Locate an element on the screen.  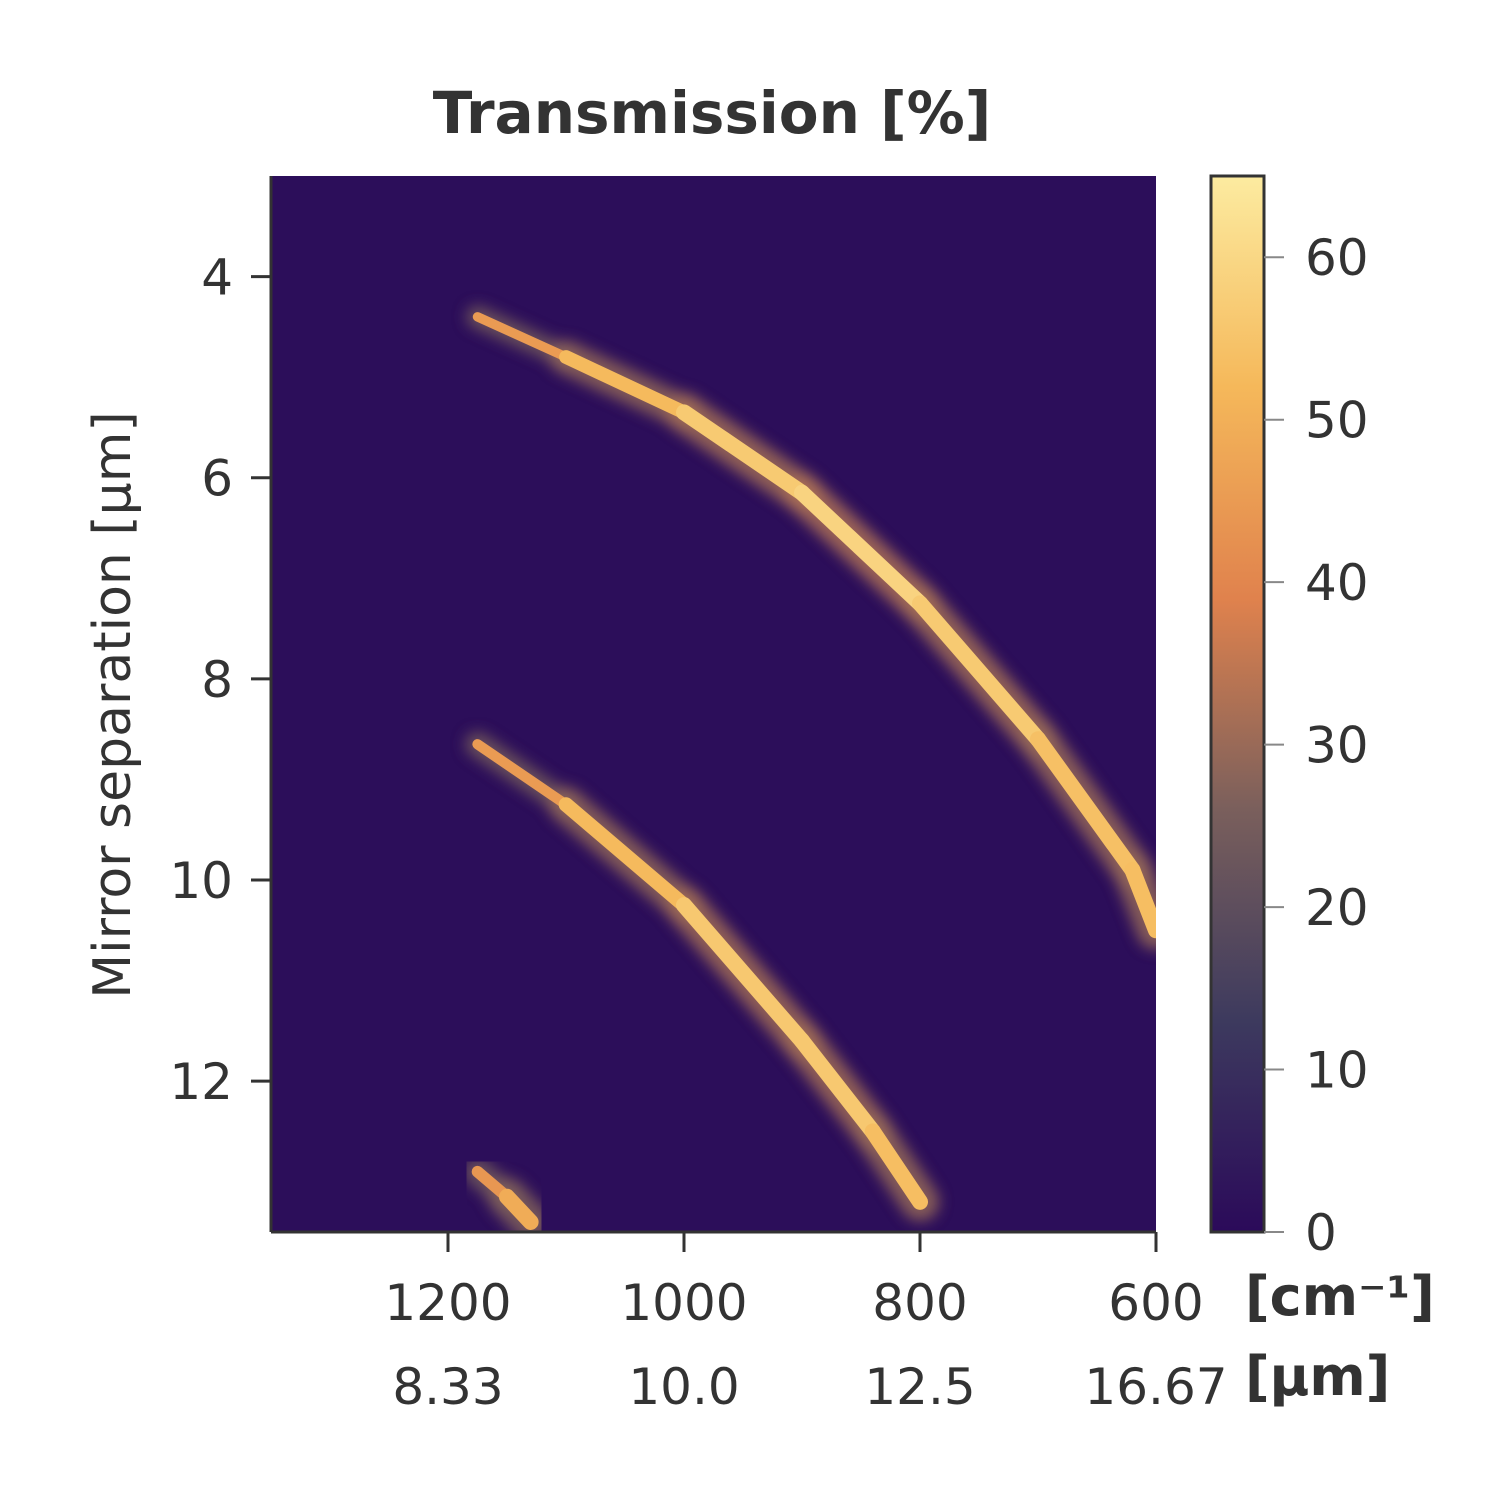
y-tick-label: 6 is located at coordinates (217, 479).